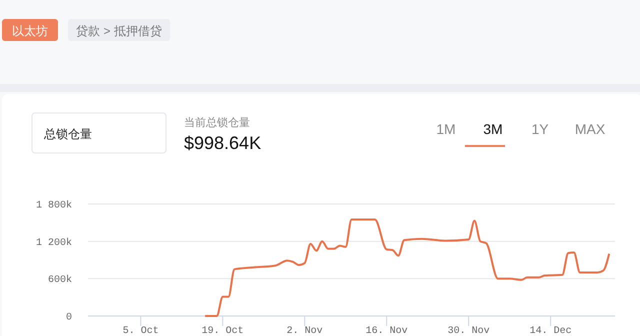 This screenshot has height=336, width=640. I want to click on y-tick-label: 1 200k, so click(54, 242).